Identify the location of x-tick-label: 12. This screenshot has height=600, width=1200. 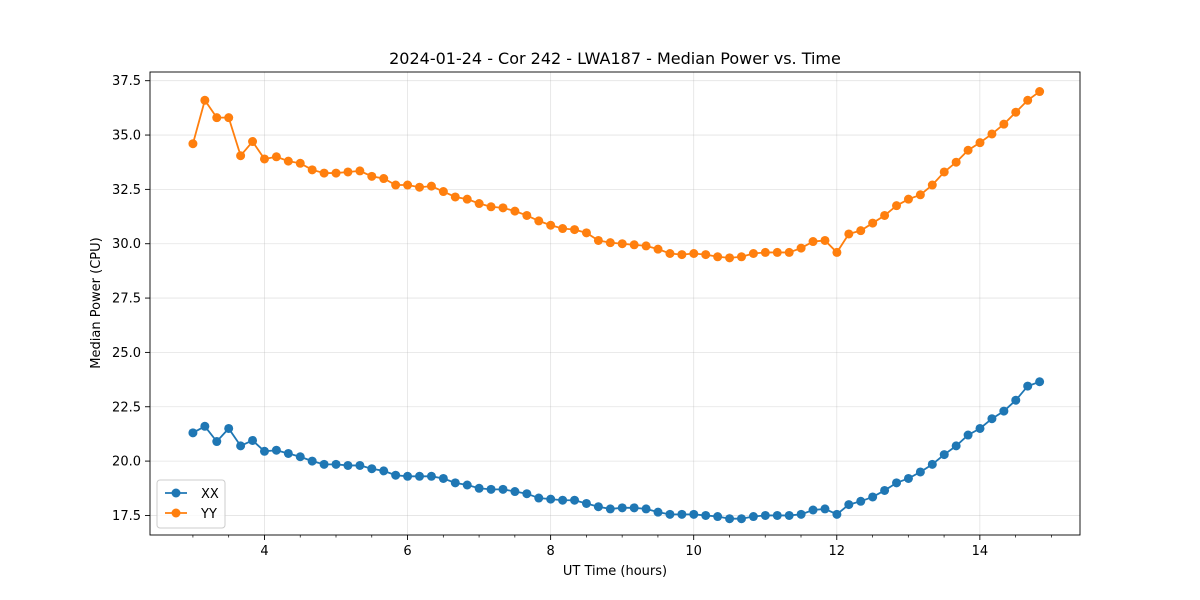
(836, 551).